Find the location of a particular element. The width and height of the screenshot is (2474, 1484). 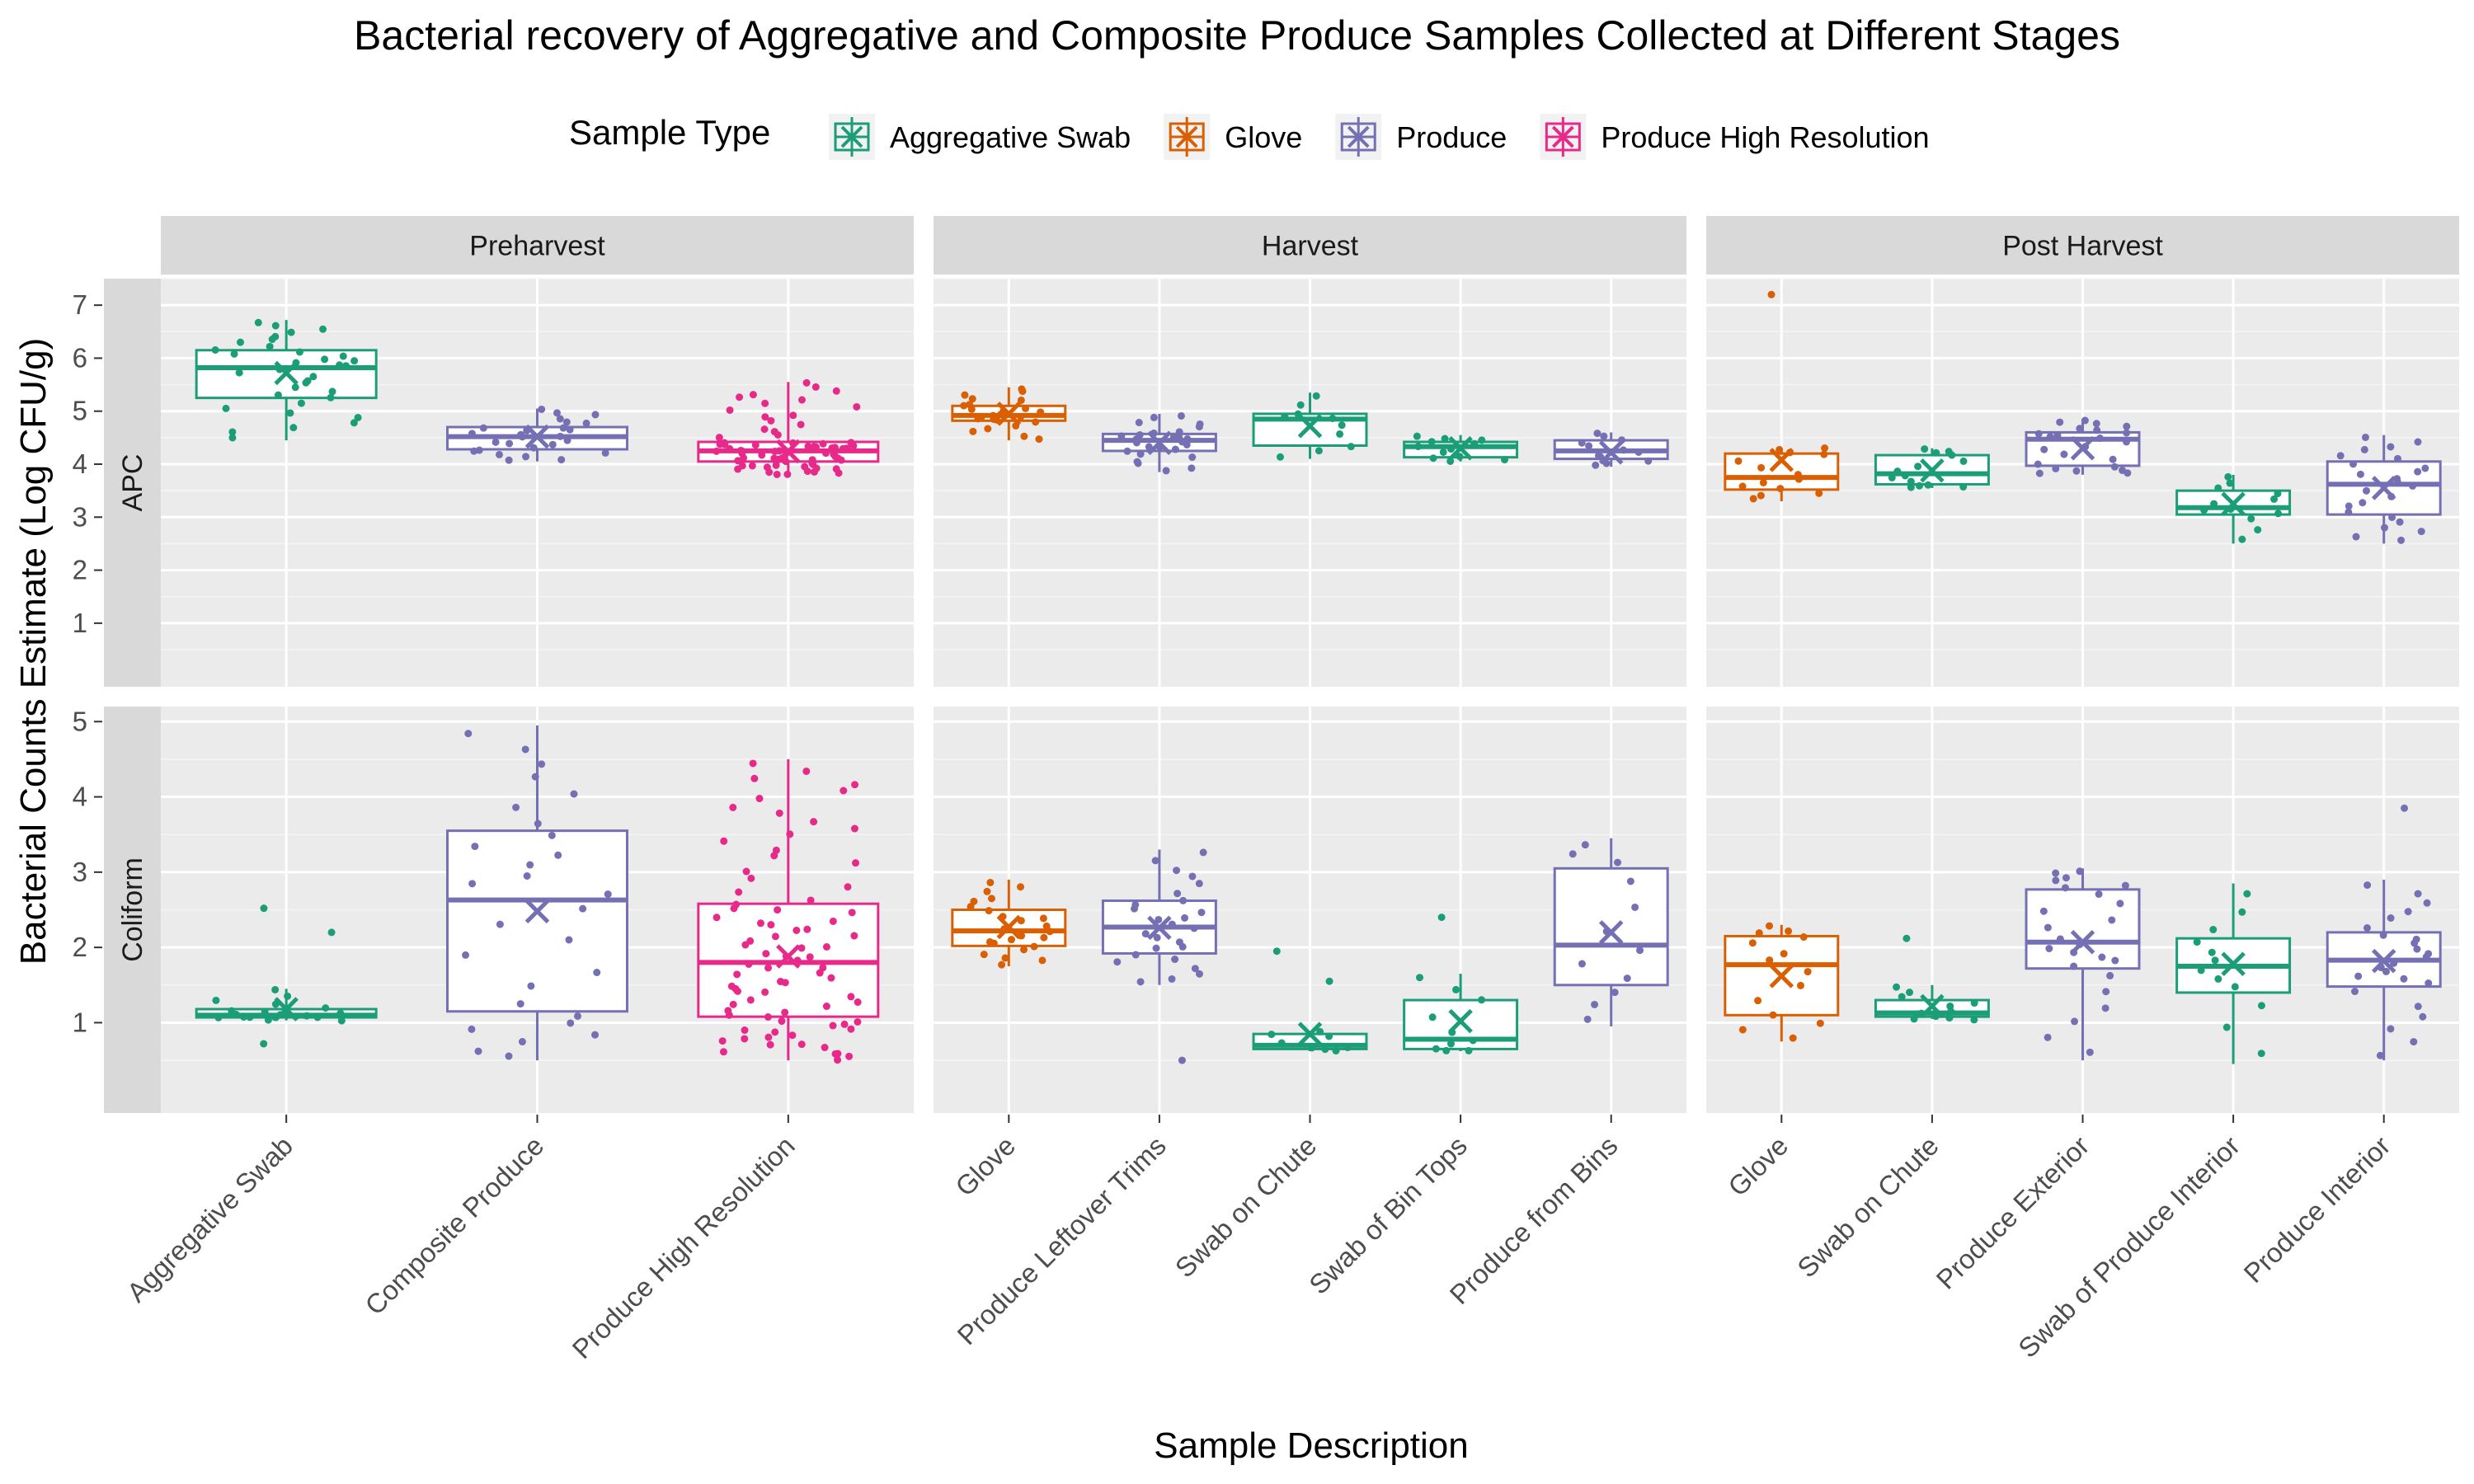

legend-item-aggregative-swab: Aggregative Swab is located at coordinates (980, 137).